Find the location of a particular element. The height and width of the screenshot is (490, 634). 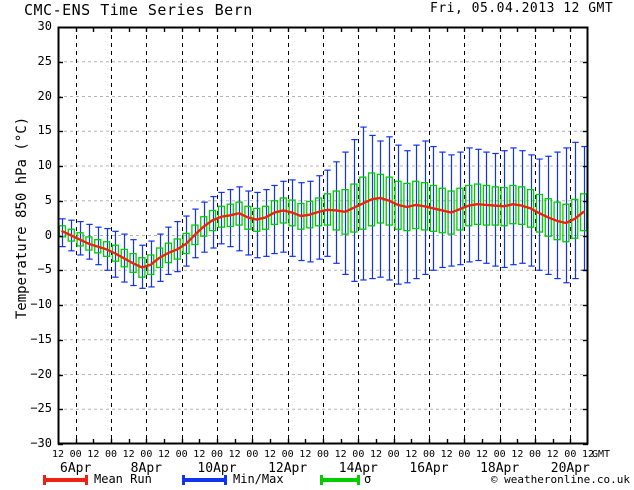

sigma-legend-label: σ is located at coordinates (368, 479).